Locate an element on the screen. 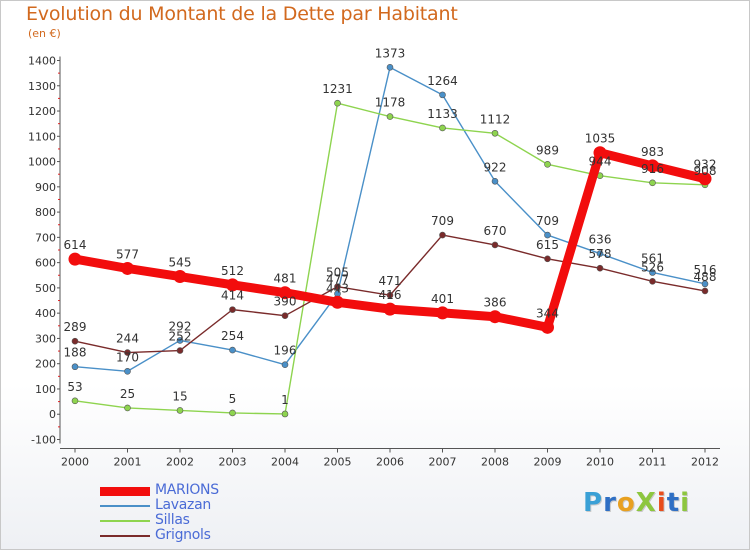 This screenshot has height=550, width=750. data-label-marions: 577 is located at coordinates (127, 254).